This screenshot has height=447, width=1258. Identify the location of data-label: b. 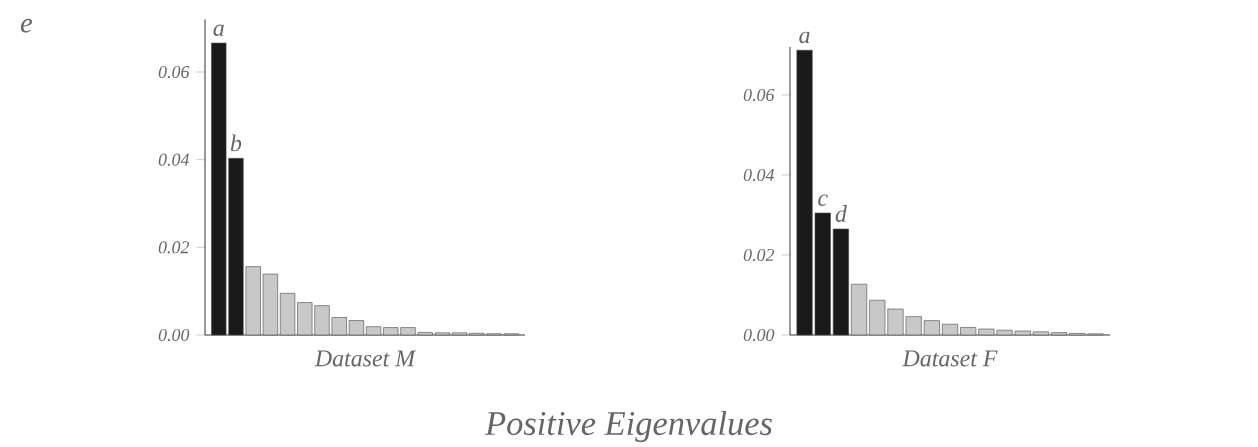
(236, 143).